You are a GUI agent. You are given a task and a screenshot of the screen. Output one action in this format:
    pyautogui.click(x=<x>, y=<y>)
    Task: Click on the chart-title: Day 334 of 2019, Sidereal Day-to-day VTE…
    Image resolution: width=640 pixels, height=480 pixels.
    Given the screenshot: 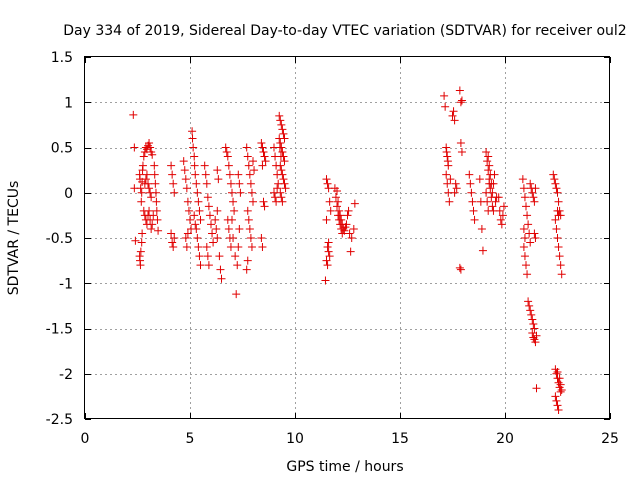 What is the action you would take?
    pyautogui.click(x=344, y=31)
    